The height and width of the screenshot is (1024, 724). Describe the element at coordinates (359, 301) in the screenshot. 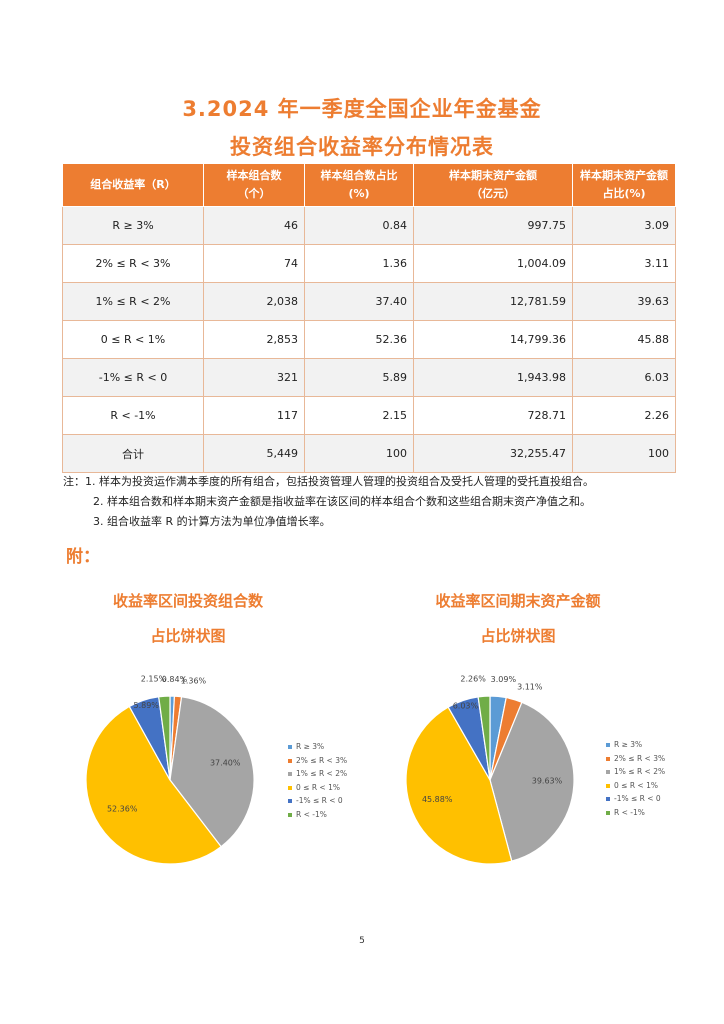

I see `table-cell: 37.40` at that location.